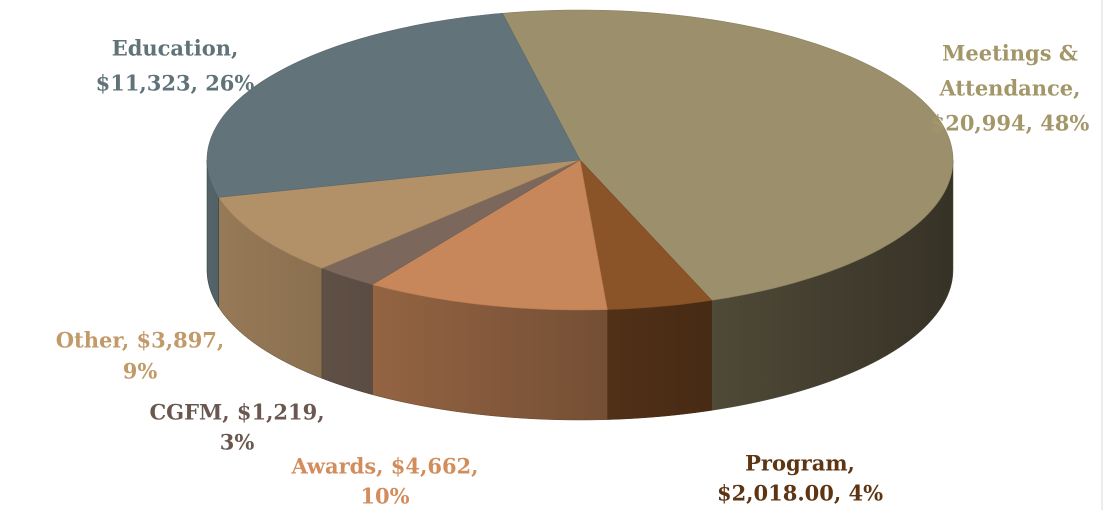  I want to click on data-label: Attendance,, so click(1010, 88).